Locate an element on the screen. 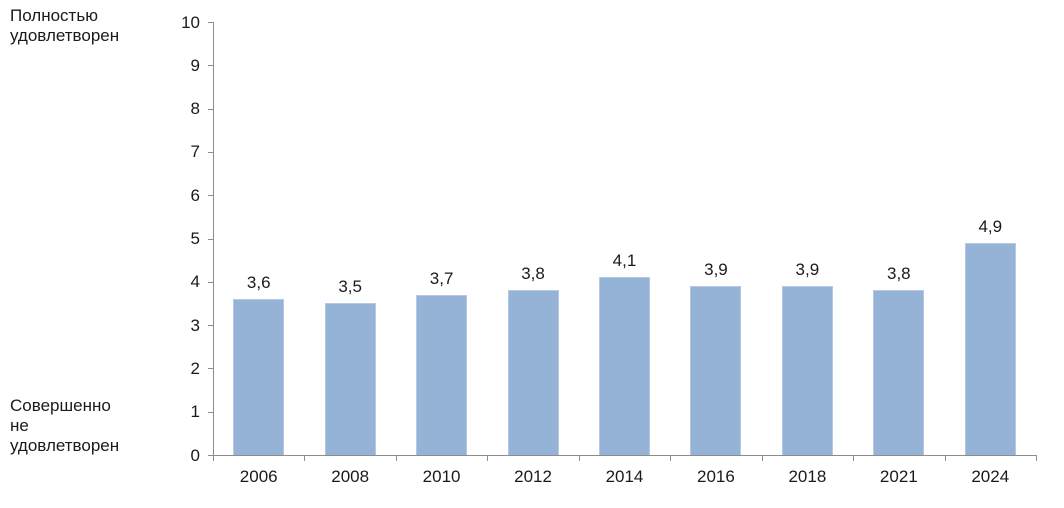 The width and height of the screenshot is (1064, 508). y-axis-tick-label: 8 is located at coordinates (195, 109).